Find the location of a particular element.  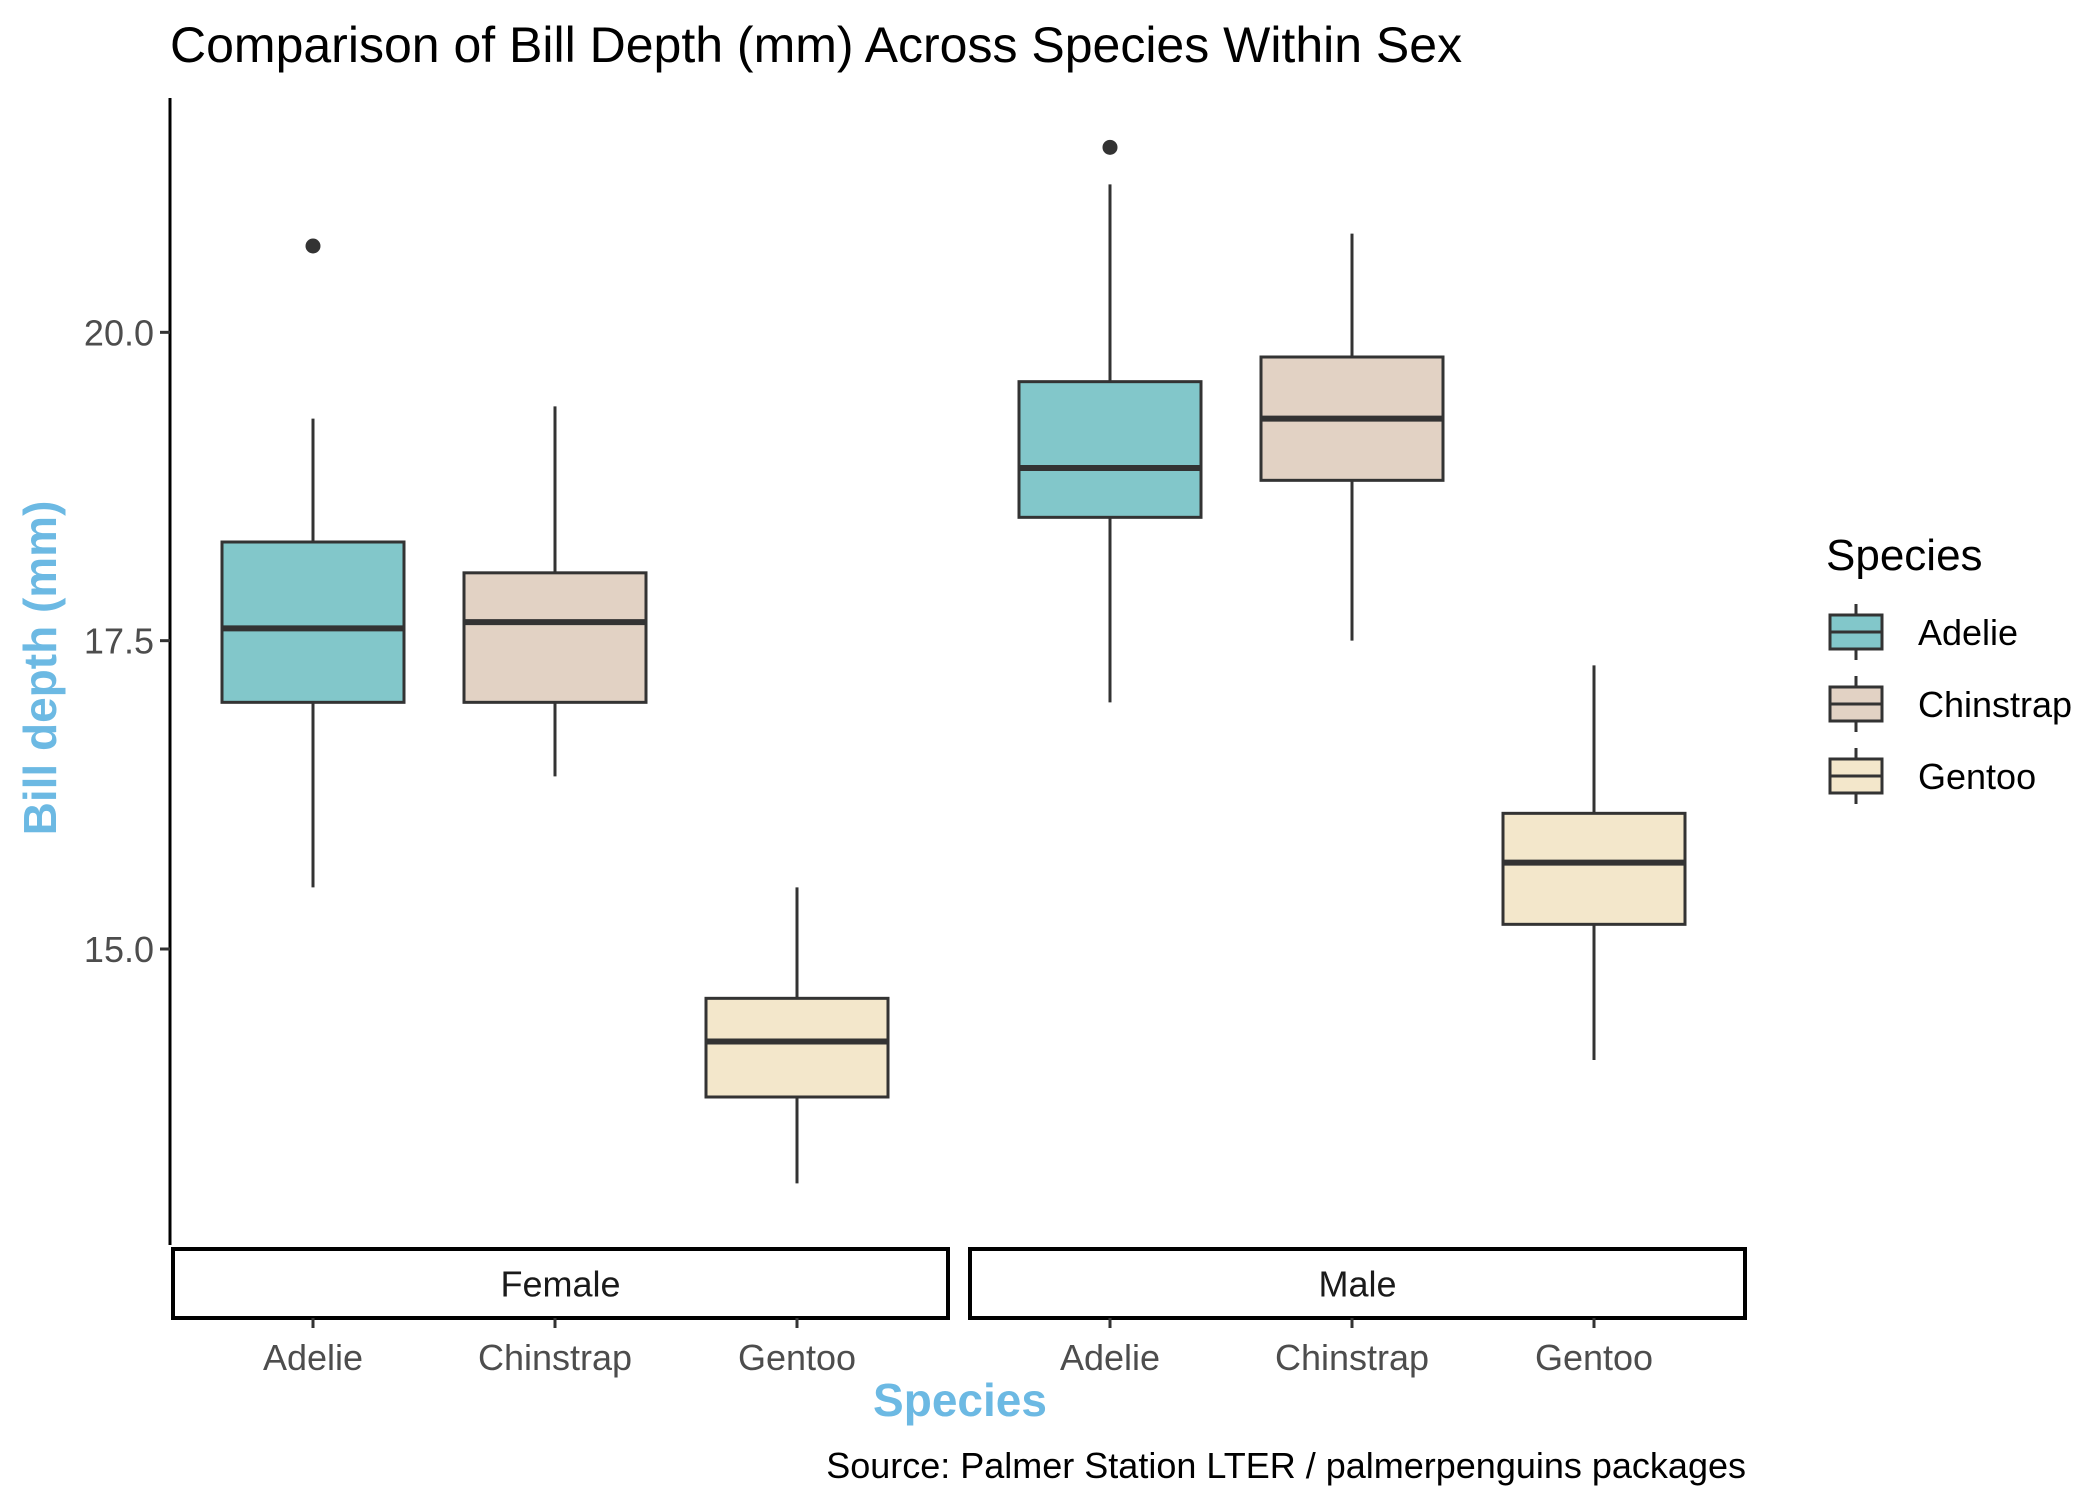

x-axis-title: Species is located at coordinates (960, 1400).